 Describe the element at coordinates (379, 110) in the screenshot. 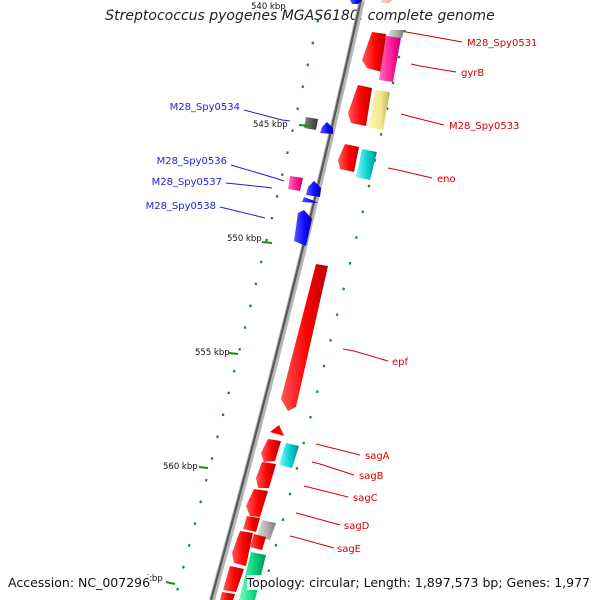

I see `gene-m28-spy0533` at that location.